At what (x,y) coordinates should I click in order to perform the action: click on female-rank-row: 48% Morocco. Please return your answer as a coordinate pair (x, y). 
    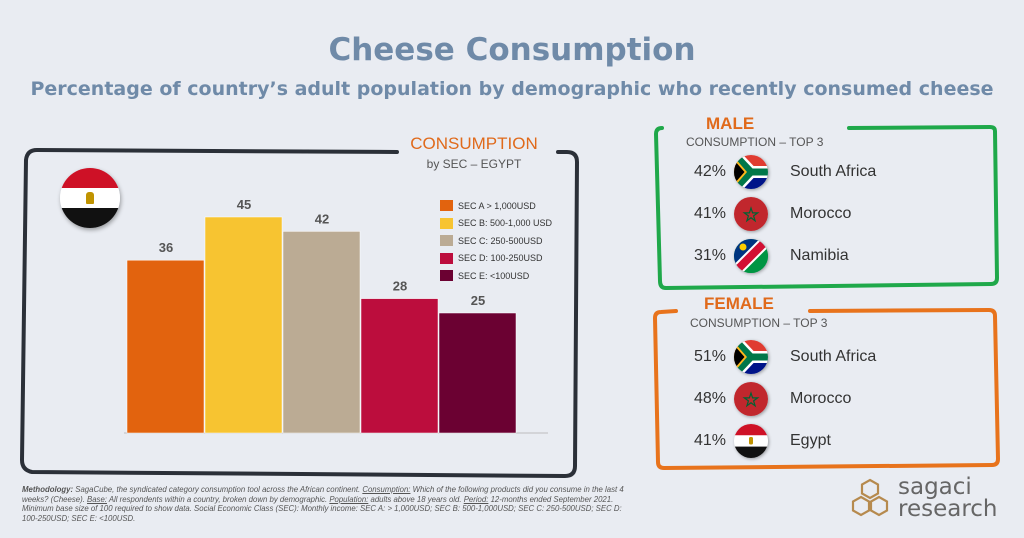
    Looking at the image, I should click on (763, 399).